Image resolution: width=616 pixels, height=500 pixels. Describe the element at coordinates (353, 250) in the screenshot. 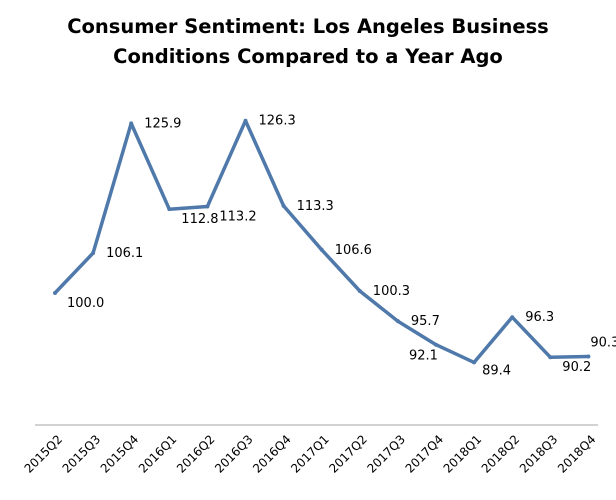

I see `data-label-2017Q1: 106.6` at that location.